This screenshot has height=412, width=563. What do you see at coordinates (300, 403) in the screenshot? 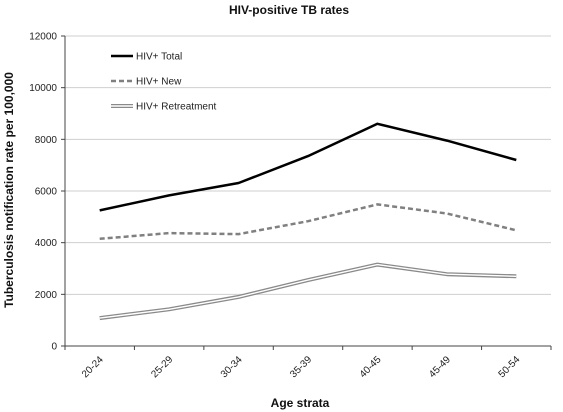
I see `x-axis-title: Age strata` at bounding box center [300, 403].